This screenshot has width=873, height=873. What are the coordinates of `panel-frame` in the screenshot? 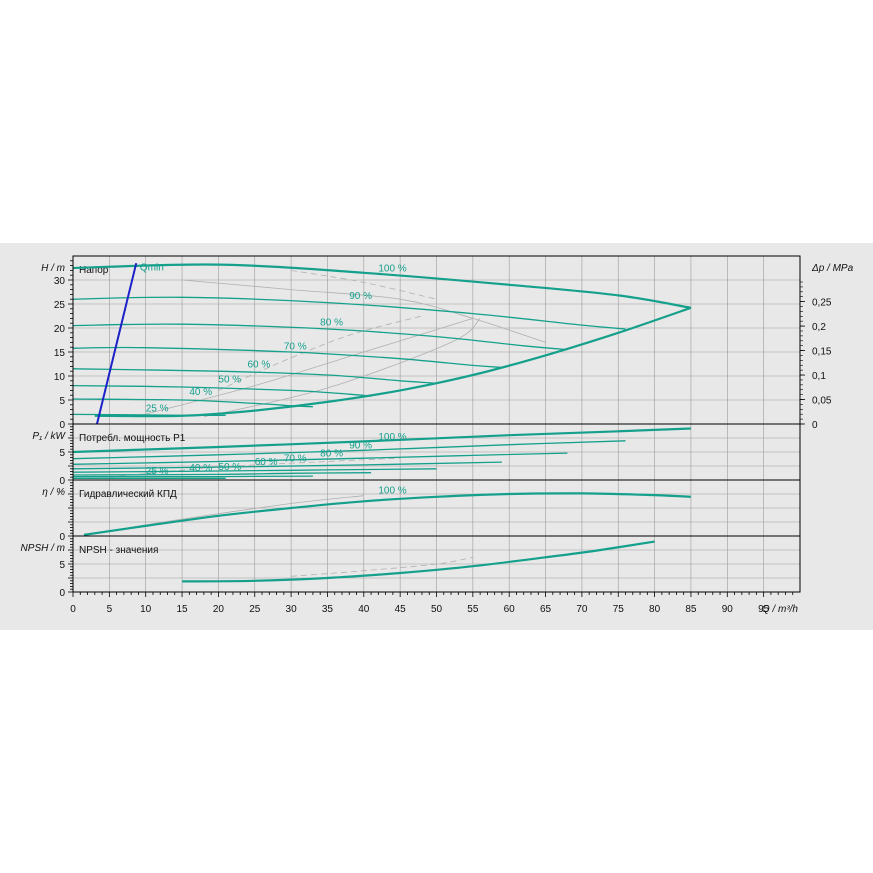 It's located at (436, 564).